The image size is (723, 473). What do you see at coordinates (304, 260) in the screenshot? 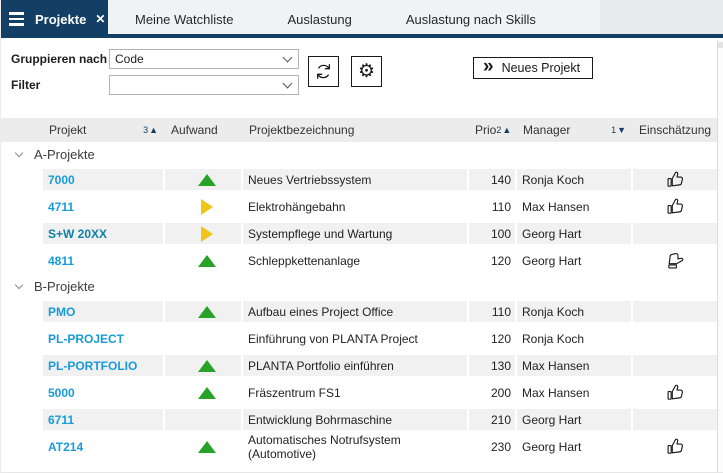
I see `project-name: Schleppkettenanlage` at bounding box center [304, 260].